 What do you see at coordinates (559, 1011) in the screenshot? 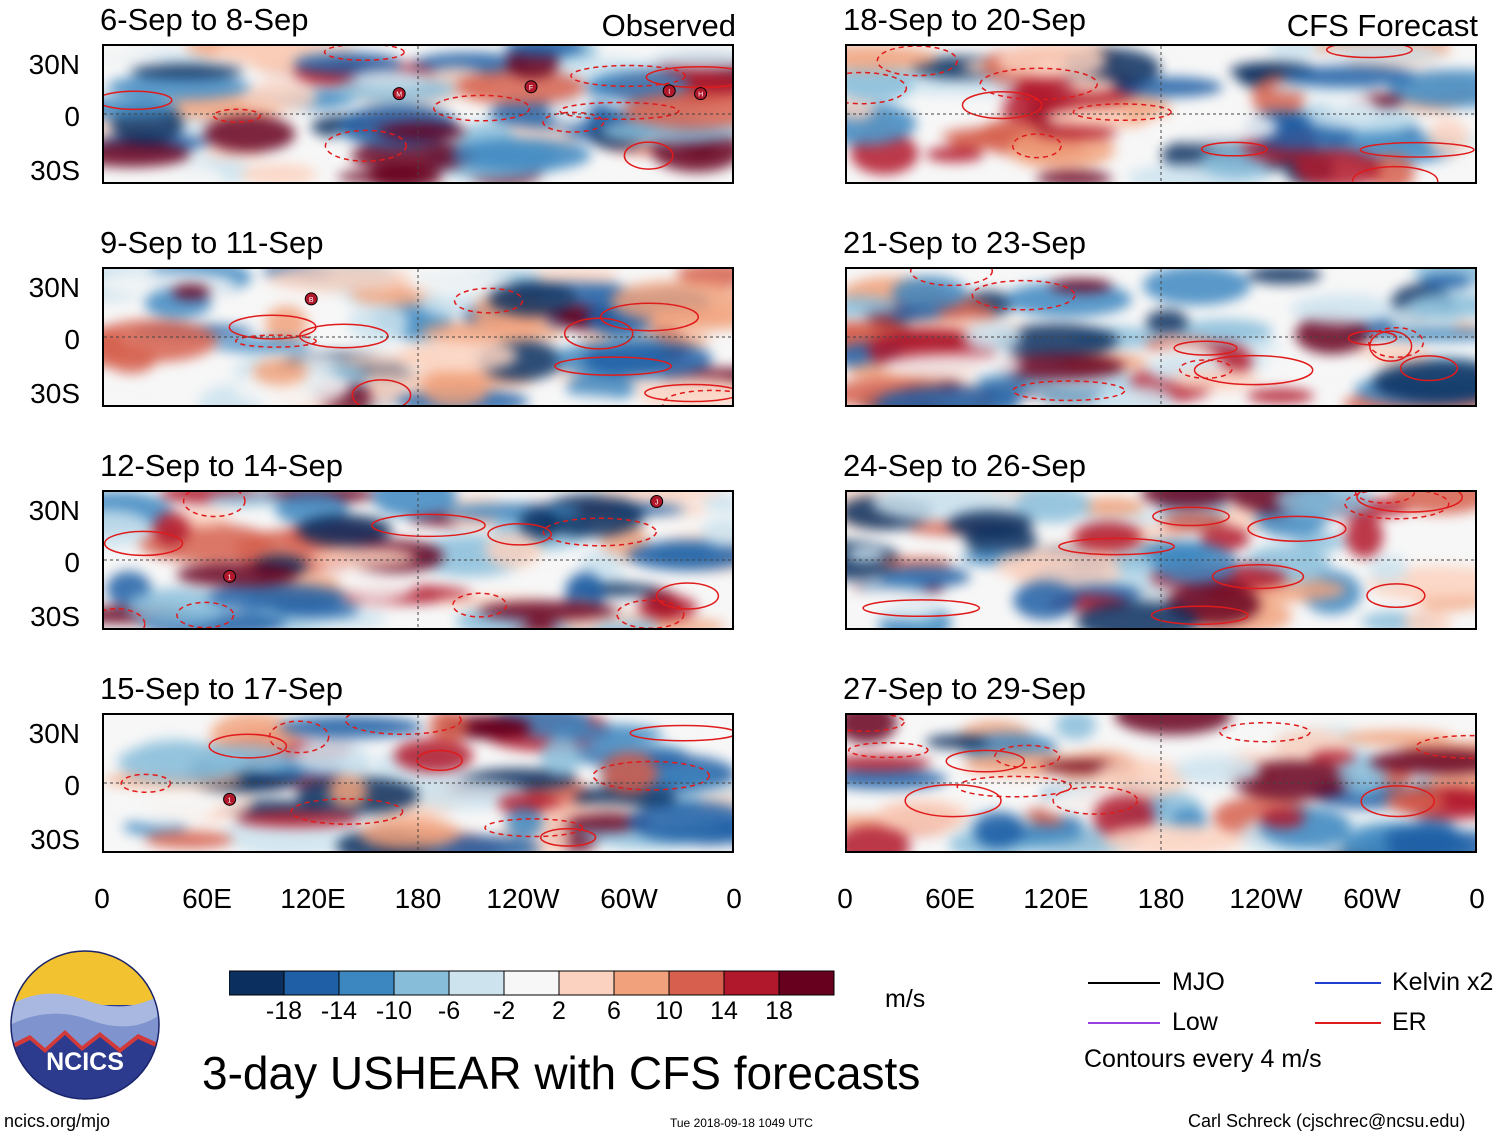
I see `colorbar-tick-label: 2` at bounding box center [559, 1011].